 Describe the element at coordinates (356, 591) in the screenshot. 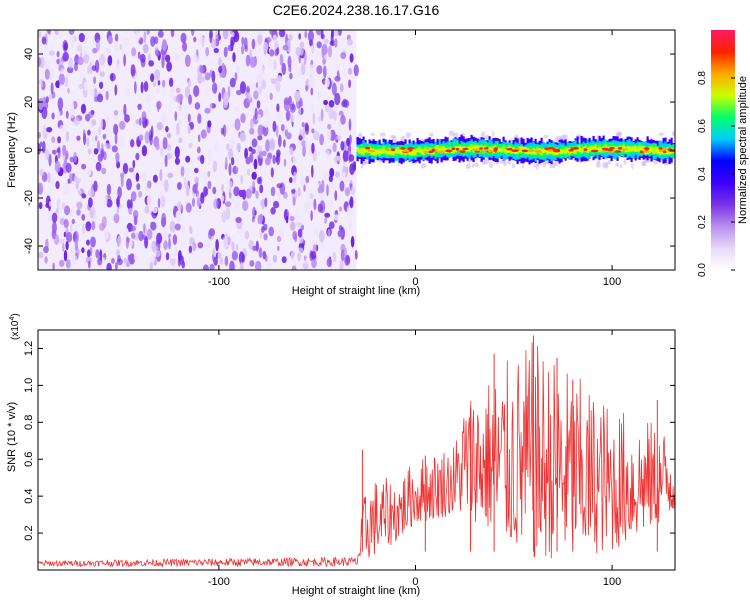

I see `snr-x-label: Height of straight line (km)` at that location.